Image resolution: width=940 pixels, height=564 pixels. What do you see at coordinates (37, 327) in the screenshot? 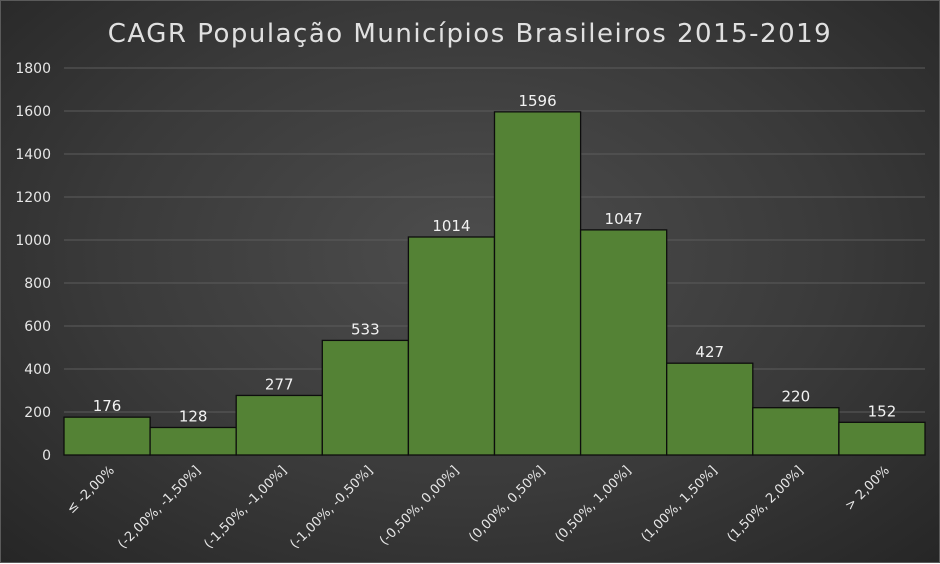
I see `y-tick-label: 600` at bounding box center [37, 327].